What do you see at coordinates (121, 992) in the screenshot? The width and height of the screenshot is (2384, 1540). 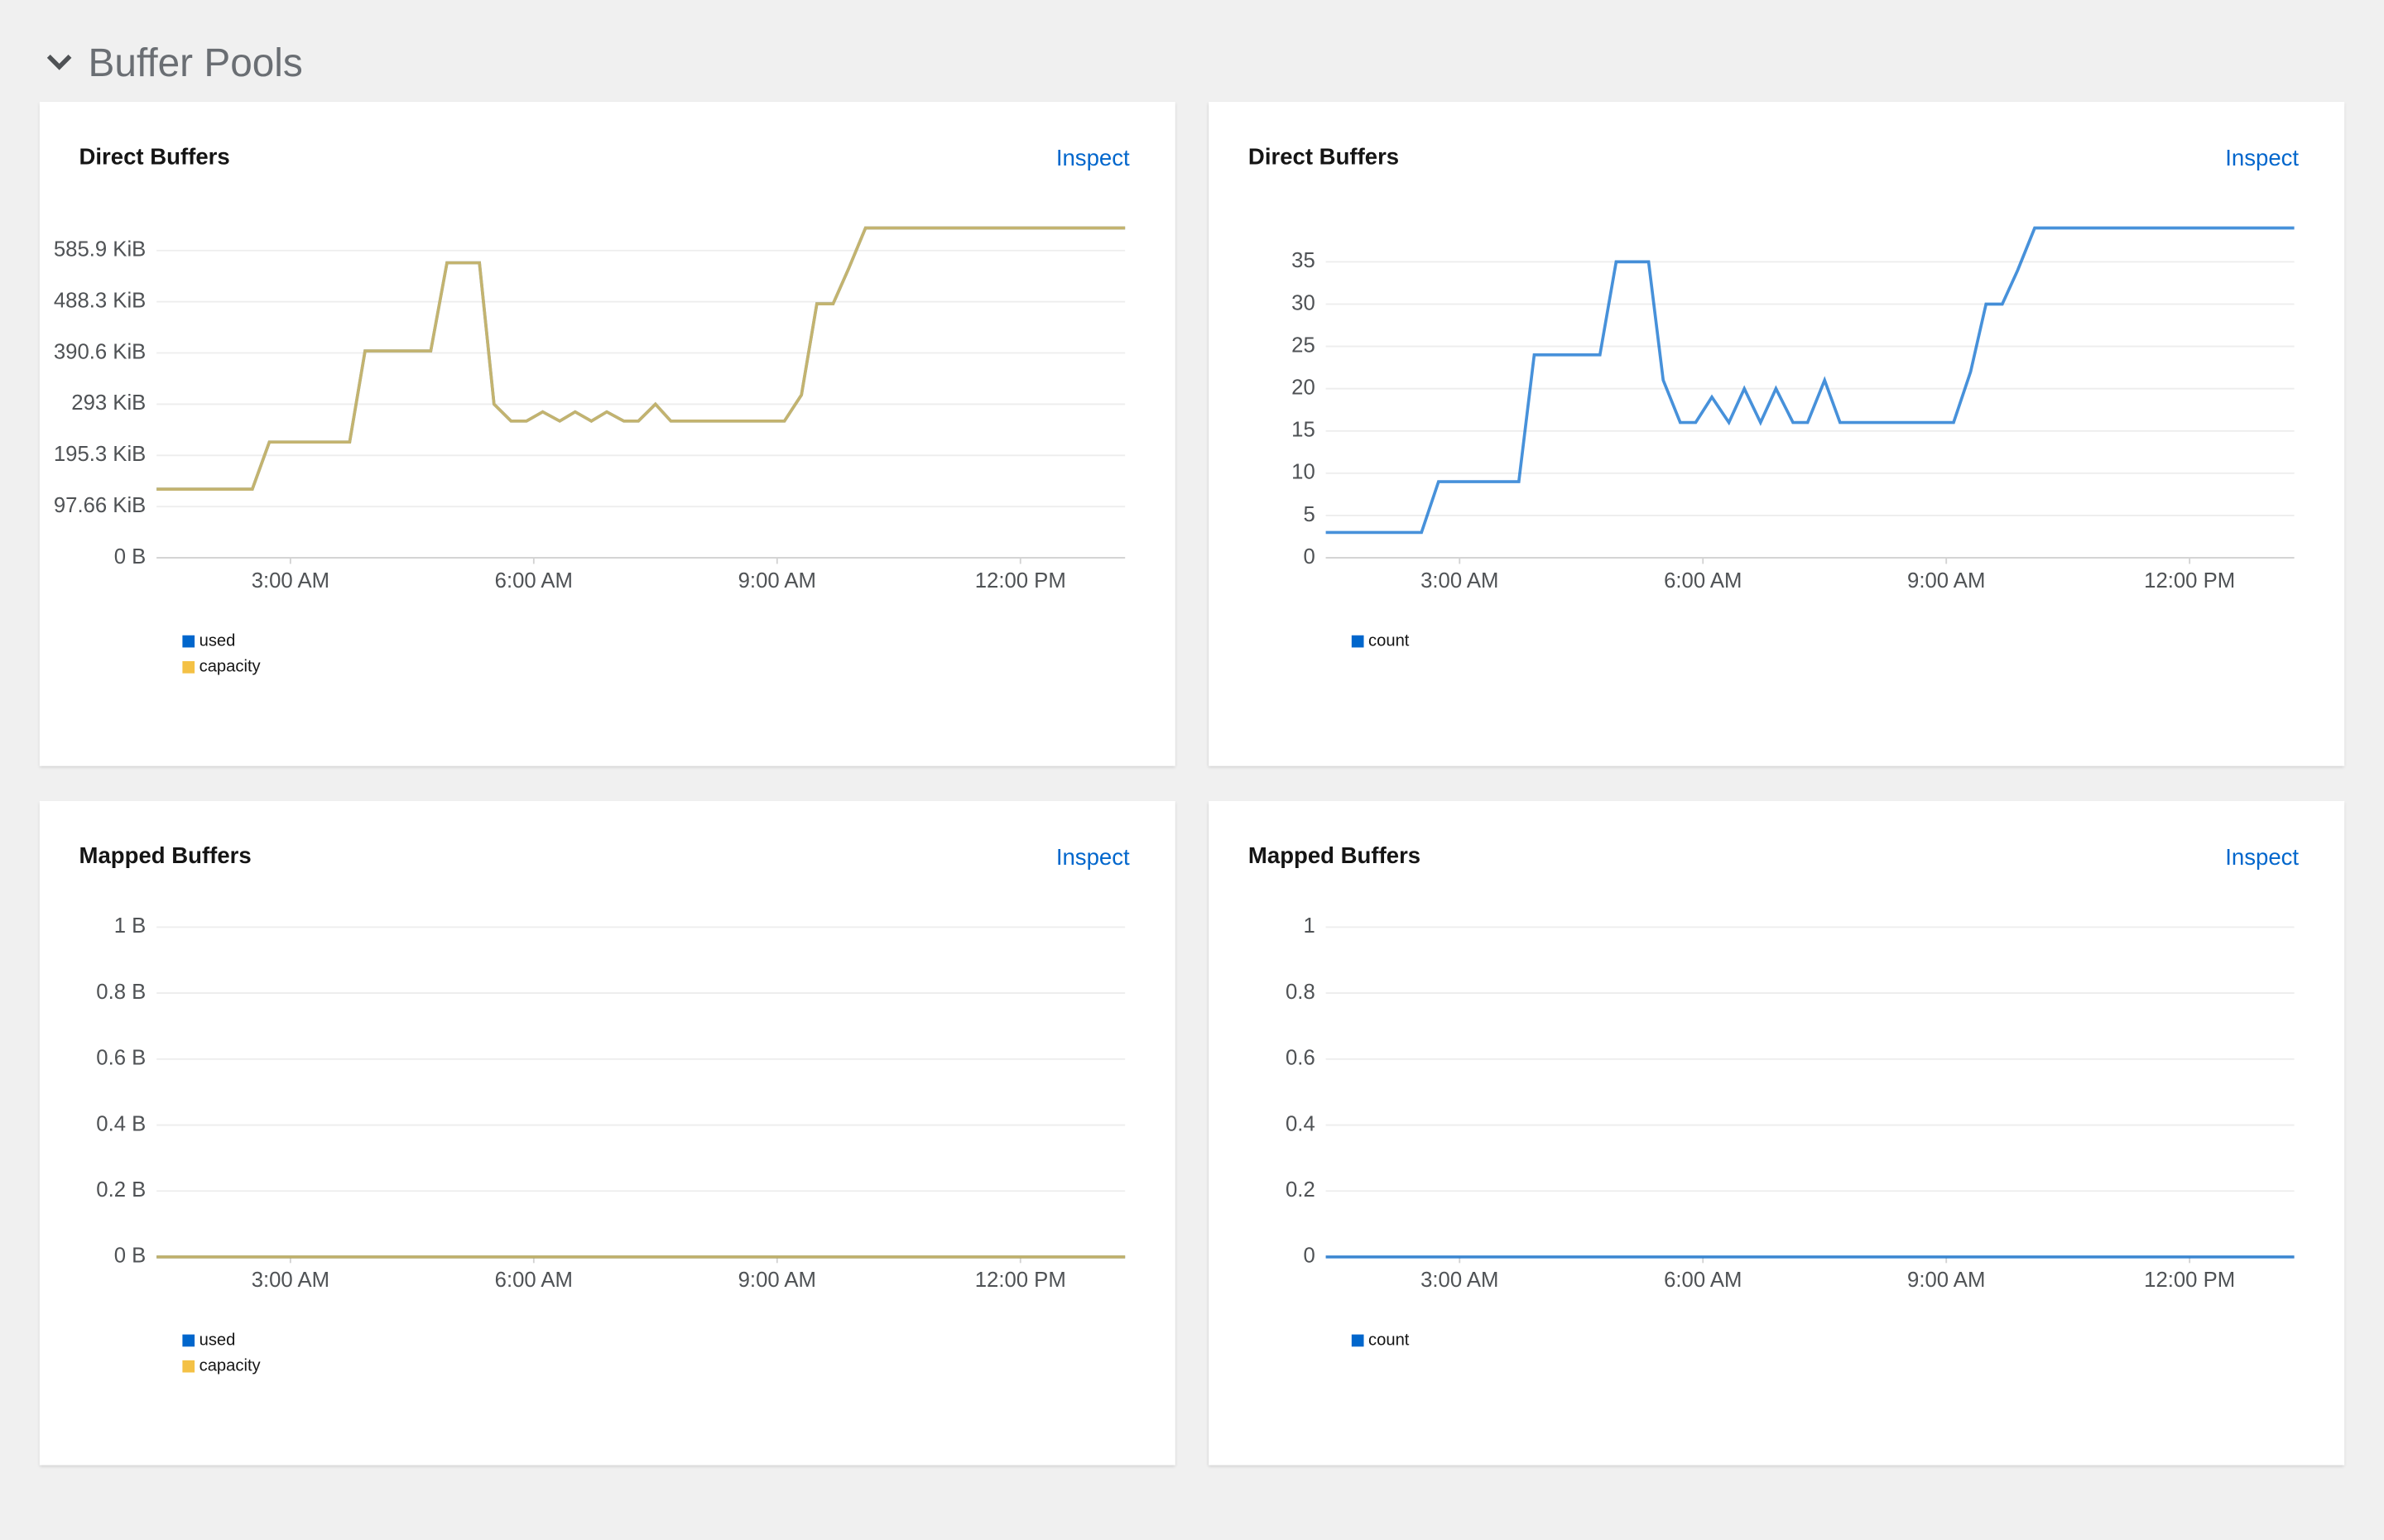 I see `y-tick-label: 0.8 B` at bounding box center [121, 992].